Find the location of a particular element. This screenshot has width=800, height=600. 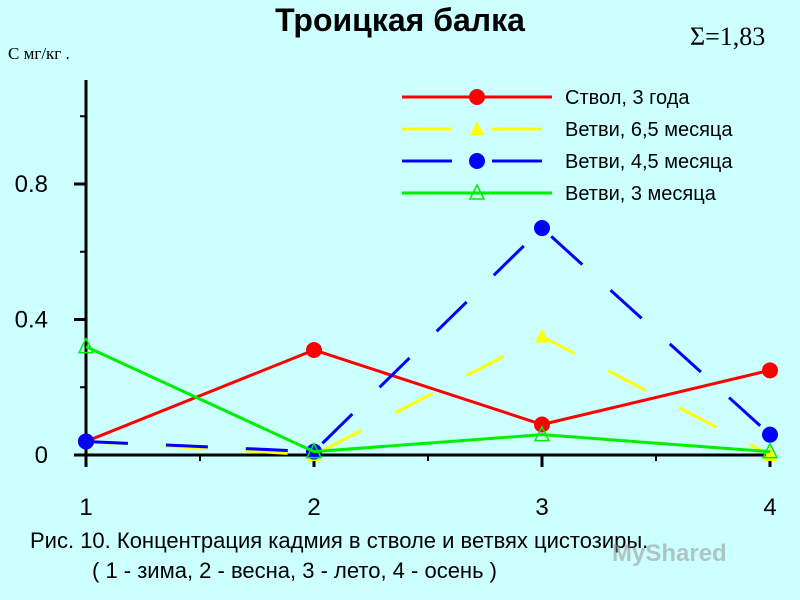

x-tick-label: 2 is located at coordinates (313, 507).